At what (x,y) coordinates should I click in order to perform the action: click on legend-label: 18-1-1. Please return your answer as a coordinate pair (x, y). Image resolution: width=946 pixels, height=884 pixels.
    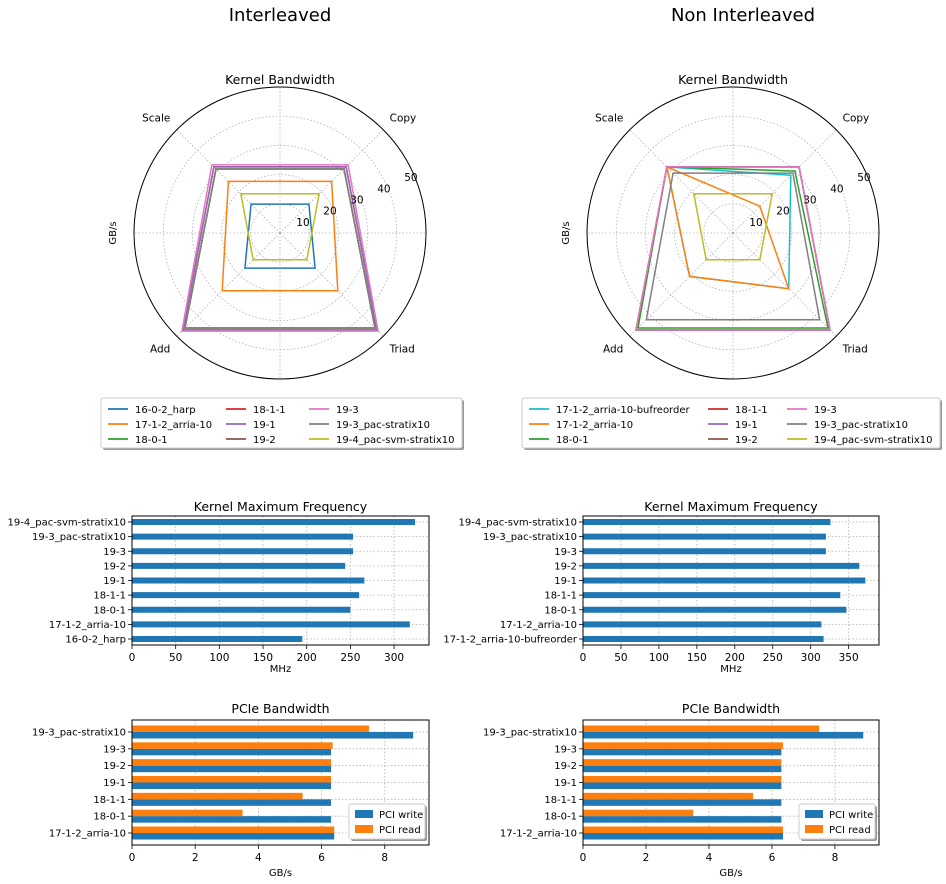
    Looking at the image, I should click on (751, 410).